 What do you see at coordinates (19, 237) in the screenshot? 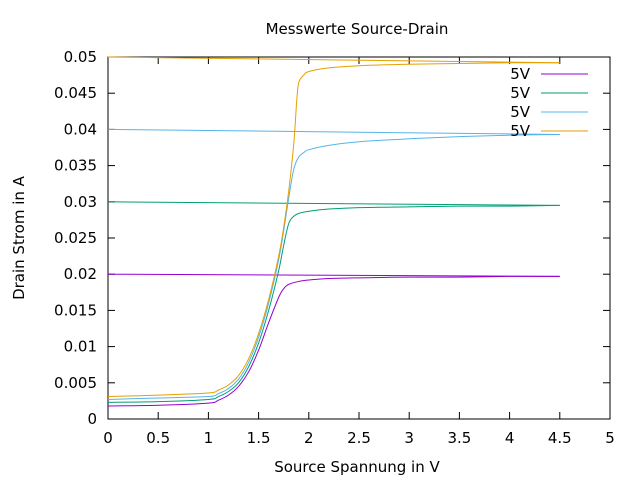
I see `y-axis-title: Drain Strom in A` at bounding box center [19, 237].